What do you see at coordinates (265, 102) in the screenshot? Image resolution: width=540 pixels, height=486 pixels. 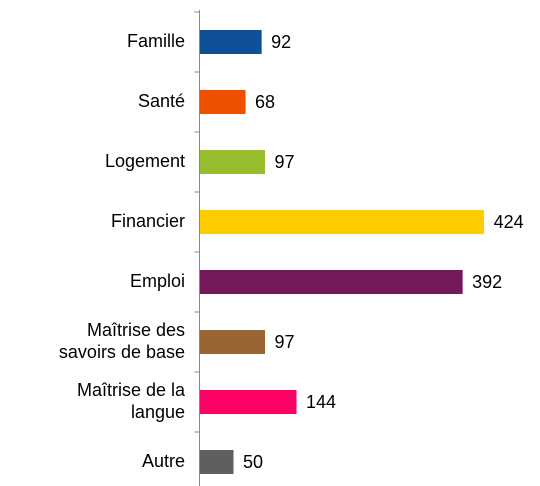 I see `value-label: 68` at bounding box center [265, 102].